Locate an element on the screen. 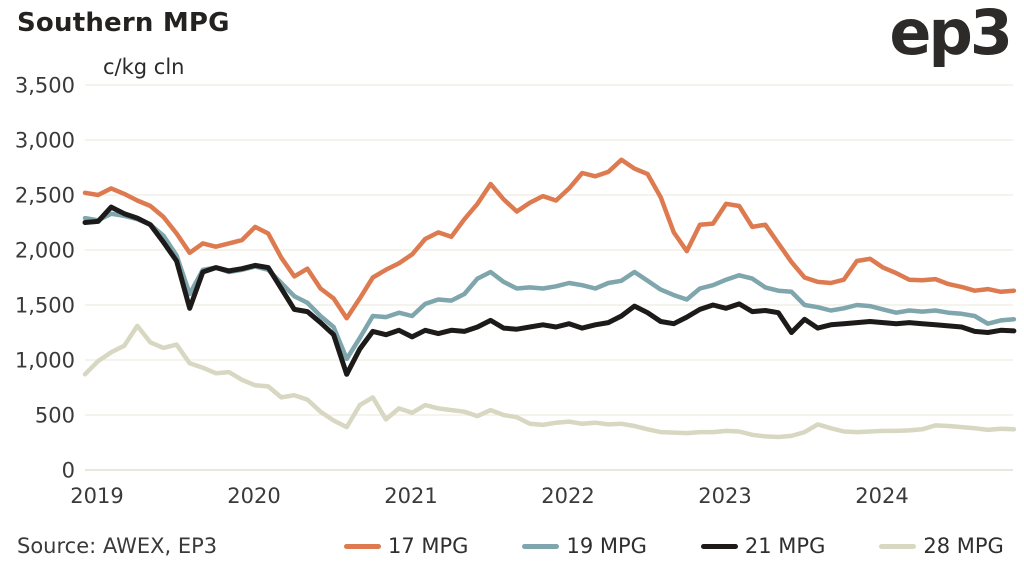 The height and width of the screenshot is (568, 1024). y-tick-label: 1,000 is located at coordinates (45, 361).